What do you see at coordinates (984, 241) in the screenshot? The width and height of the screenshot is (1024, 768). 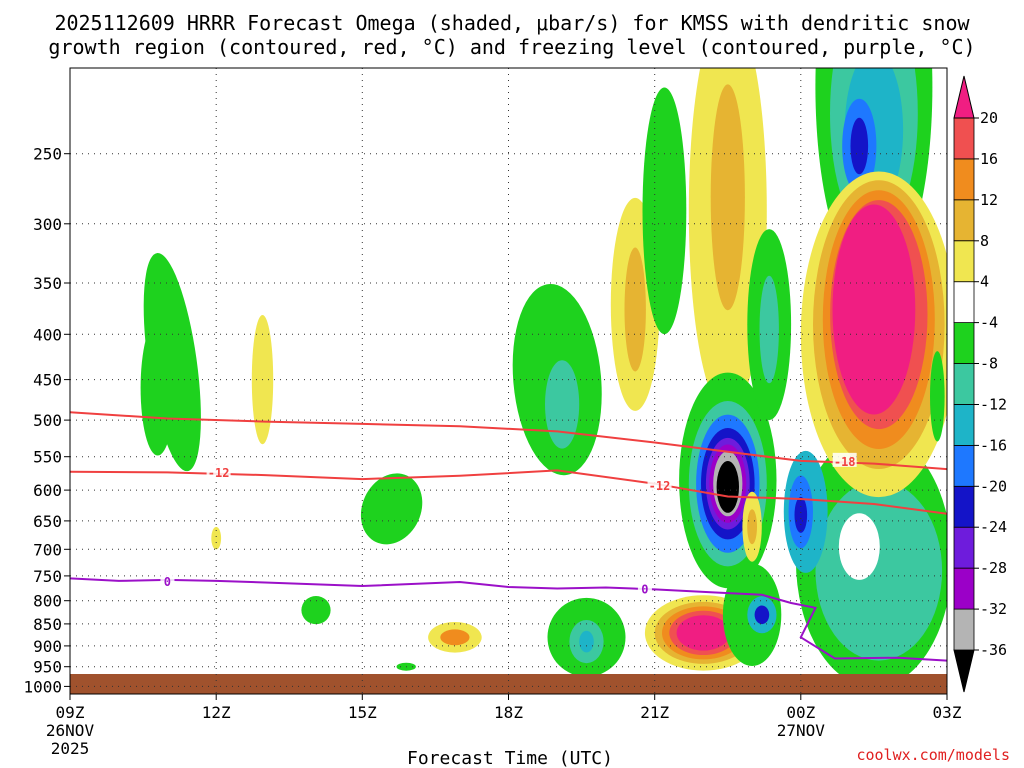 I see `colorbar-label-10: 8` at bounding box center [984, 241].